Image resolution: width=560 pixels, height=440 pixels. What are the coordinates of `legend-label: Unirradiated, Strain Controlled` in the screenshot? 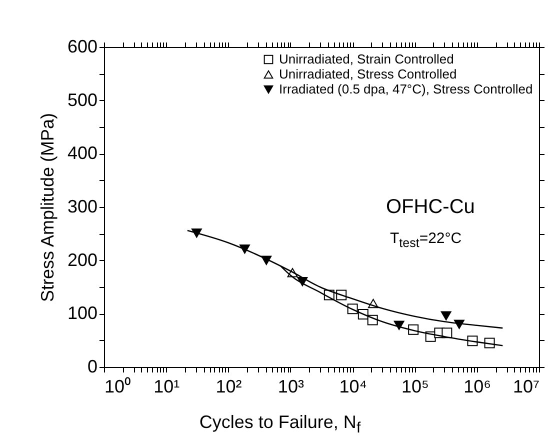 It's located at (366, 59).